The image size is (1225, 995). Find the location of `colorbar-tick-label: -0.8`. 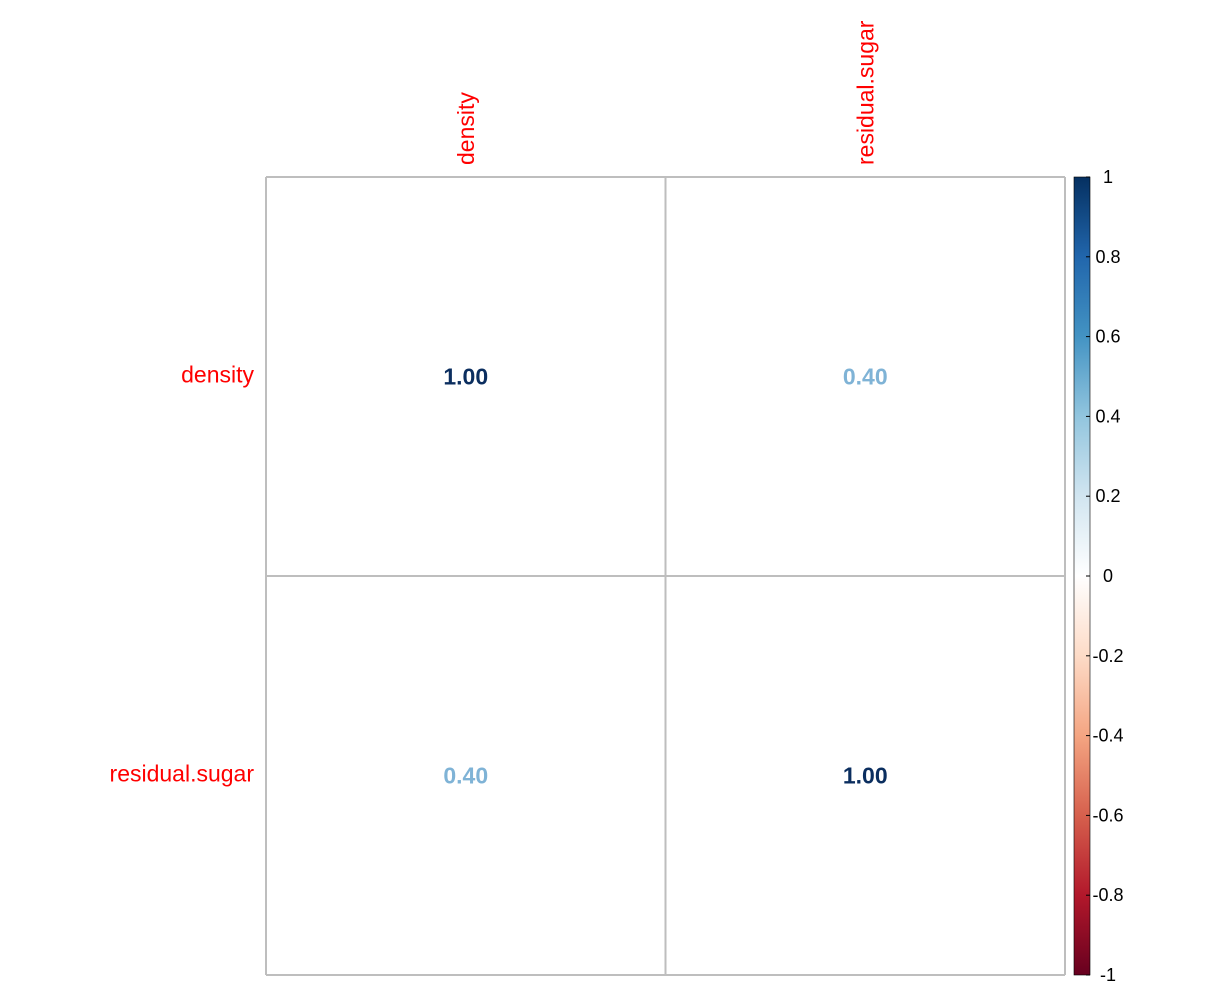

colorbar-tick-label: -0.8 is located at coordinates (1107, 895).